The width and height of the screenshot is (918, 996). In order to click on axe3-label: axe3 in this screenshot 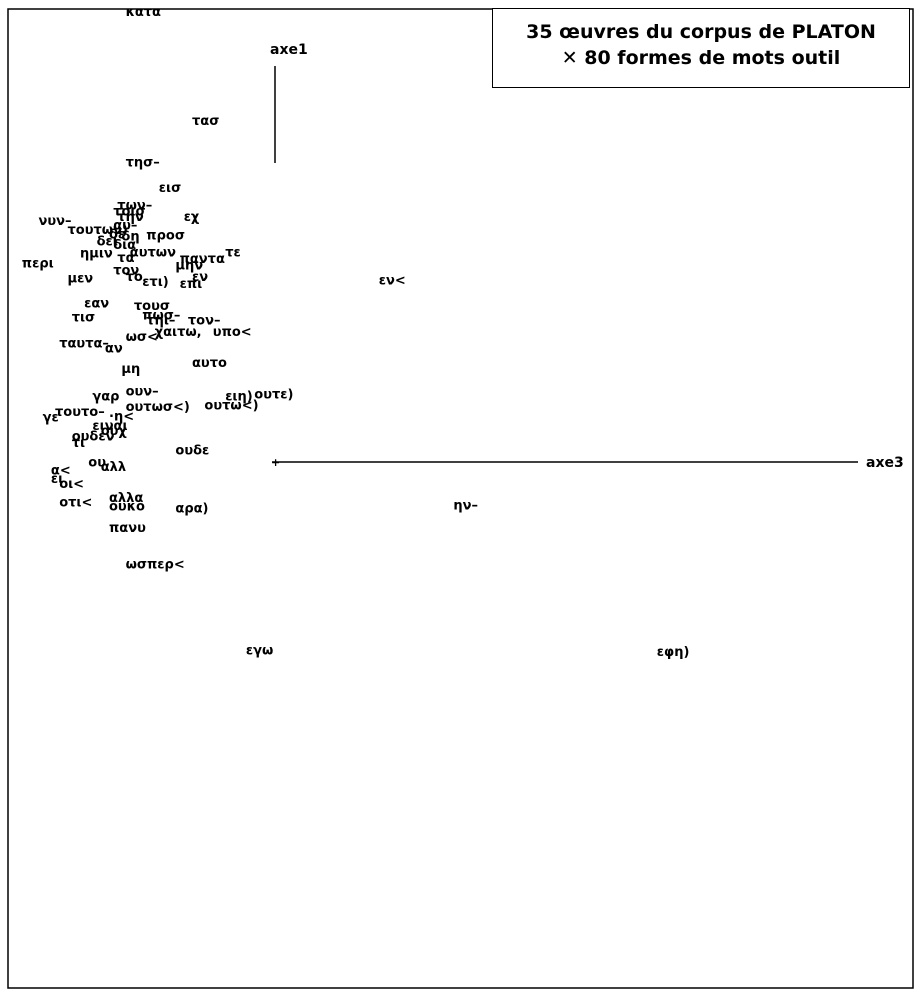, I will do `click(885, 463)`.